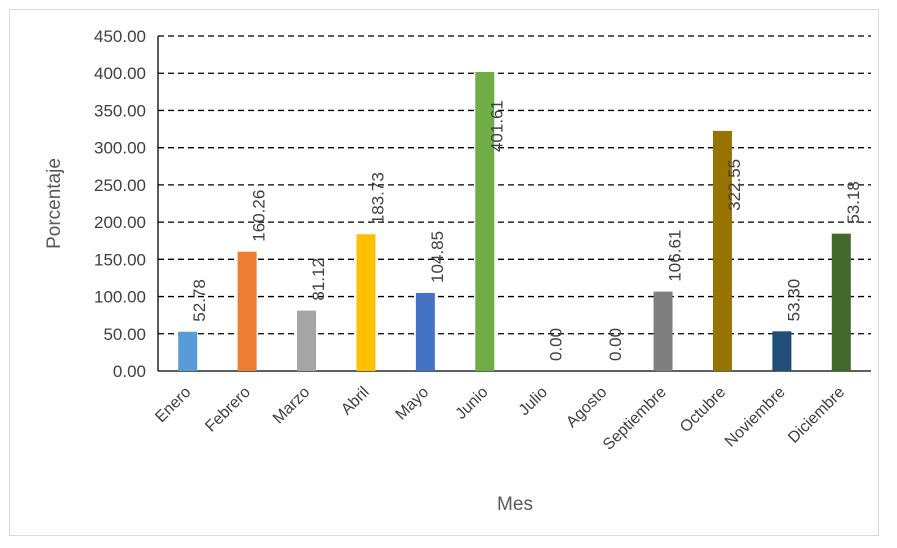  What do you see at coordinates (377, 198) in the screenshot?
I see `data-label: 183.73` at bounding box center [377, 198].